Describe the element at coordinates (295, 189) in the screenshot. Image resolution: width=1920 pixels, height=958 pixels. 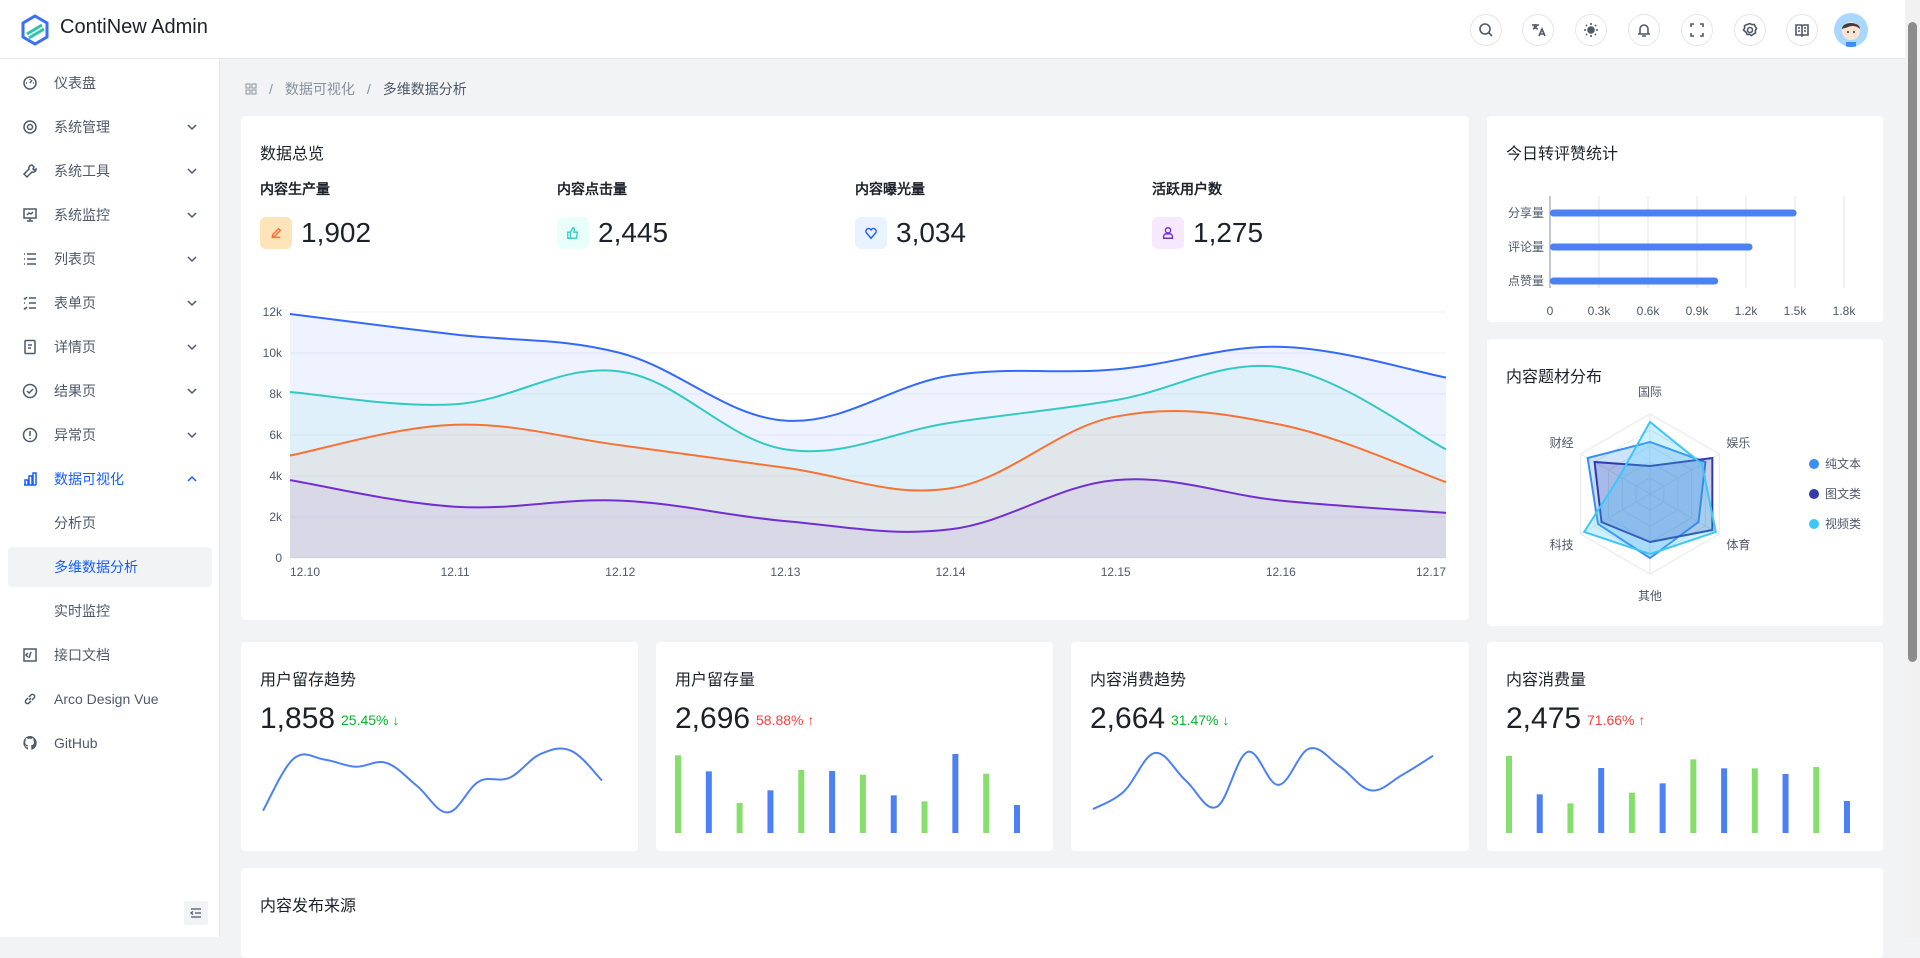
I see `stat-label: 内容生产量` at that location.